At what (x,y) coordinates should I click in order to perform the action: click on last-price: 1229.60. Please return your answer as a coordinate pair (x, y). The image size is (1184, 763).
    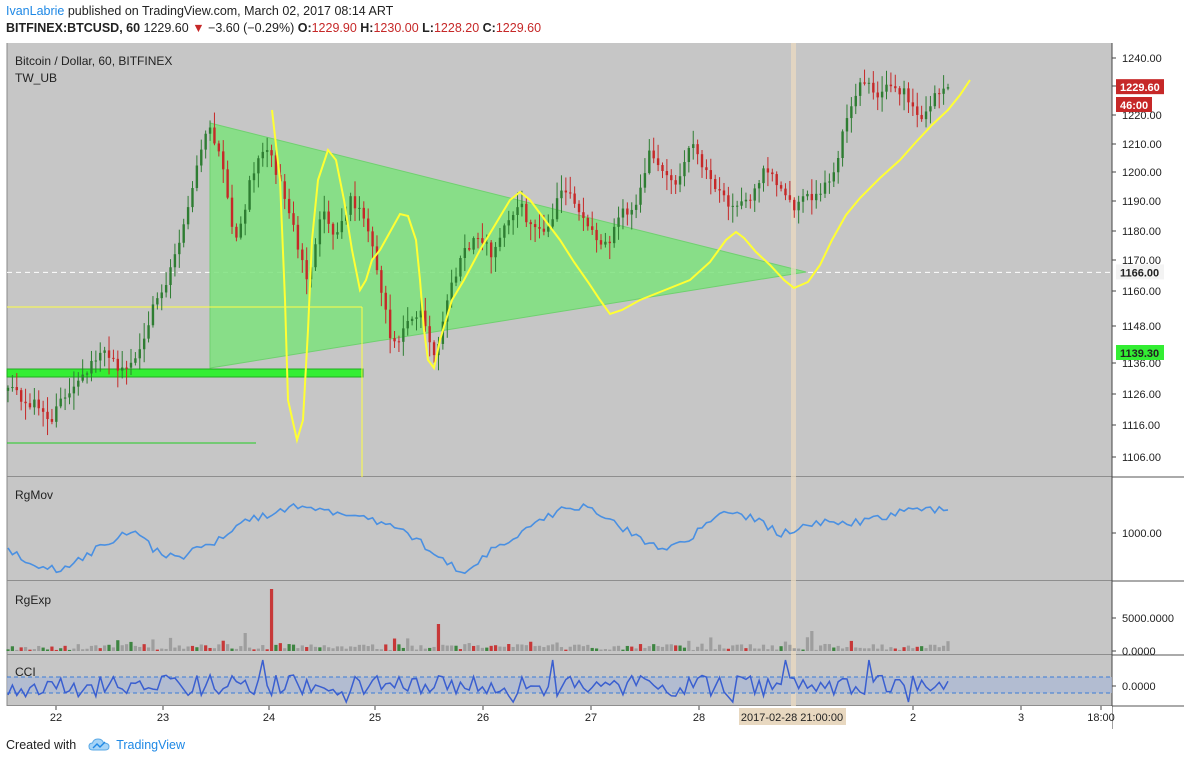
    Looking at the image, I should click on (166, 28).